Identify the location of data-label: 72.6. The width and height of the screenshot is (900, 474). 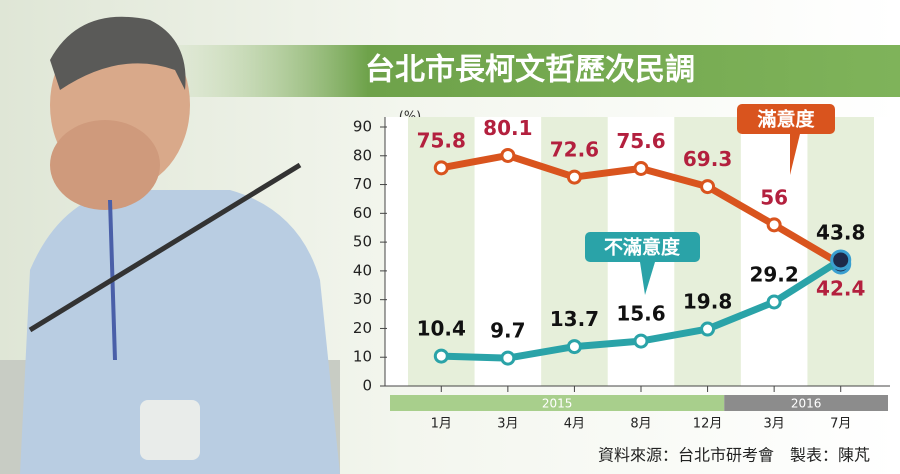
(574, 150).